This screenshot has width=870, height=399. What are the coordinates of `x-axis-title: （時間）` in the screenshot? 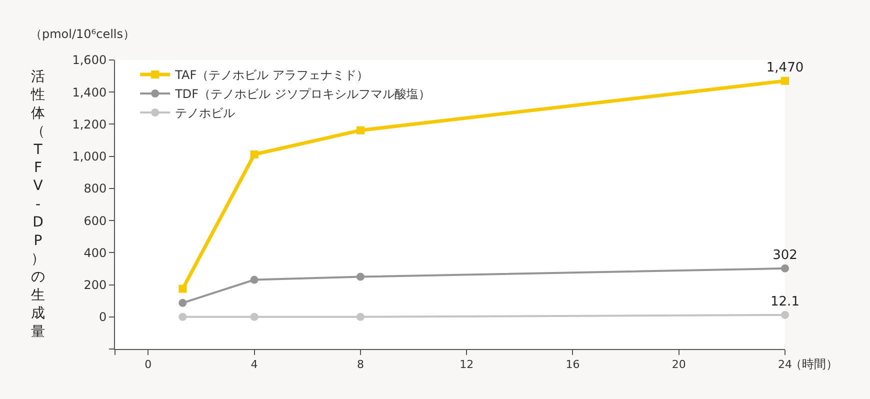 It's located at (814, 364).